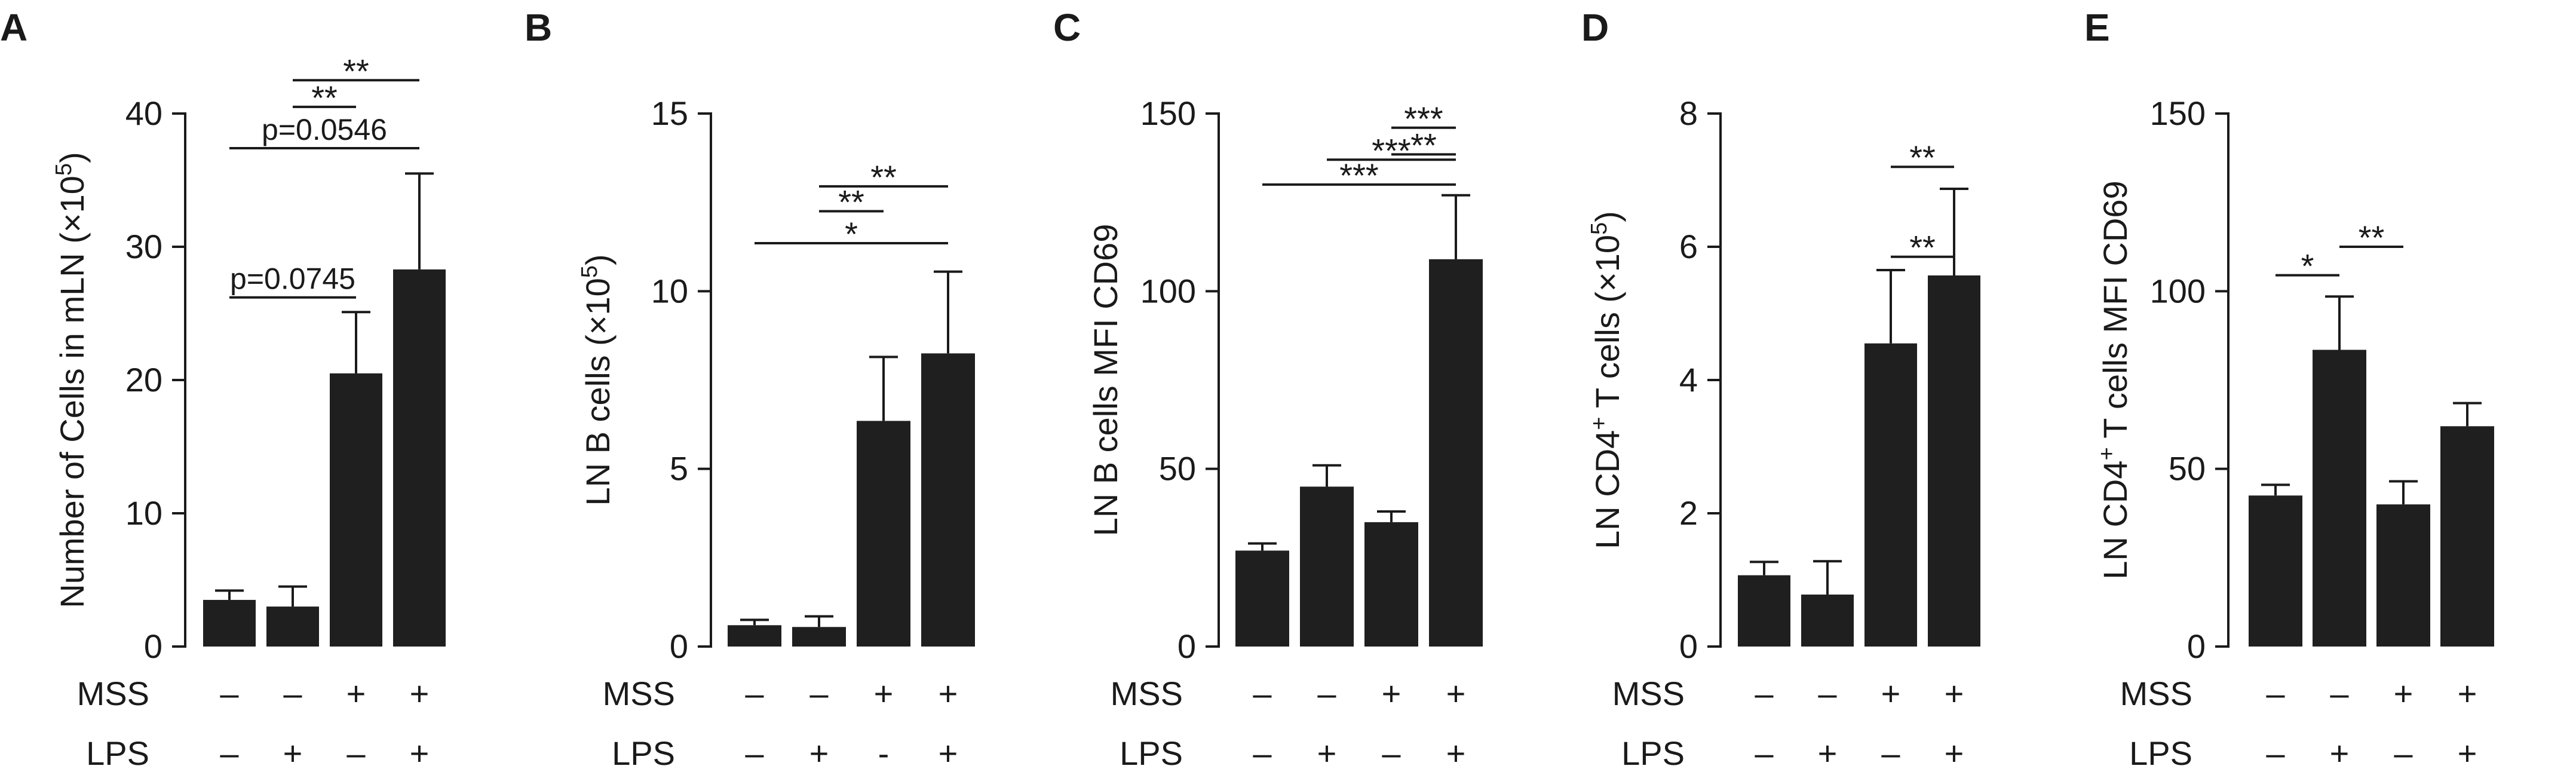  I want to click on y-tick-label: 15, so click(669, 113).